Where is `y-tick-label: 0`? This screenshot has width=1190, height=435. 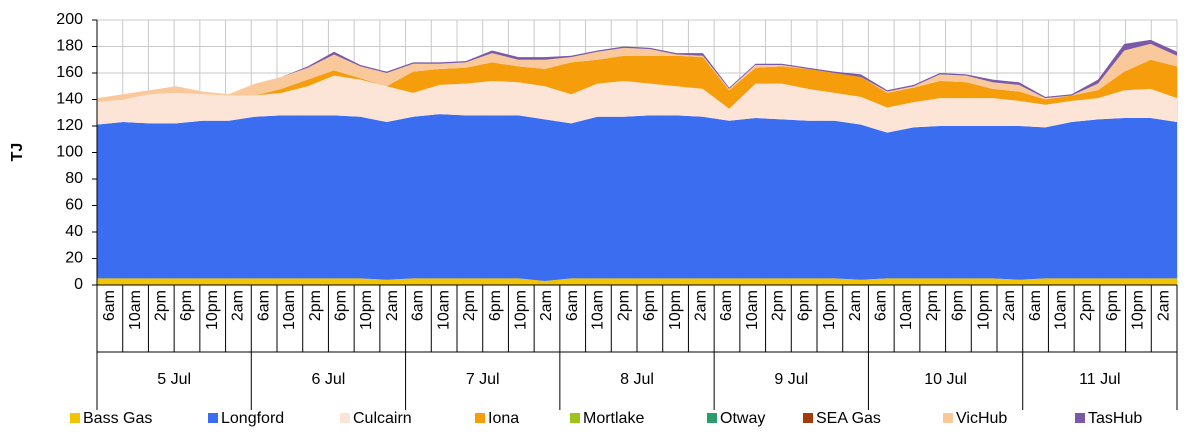 y-tick-label: 0 is located at coordinates (78, 284).